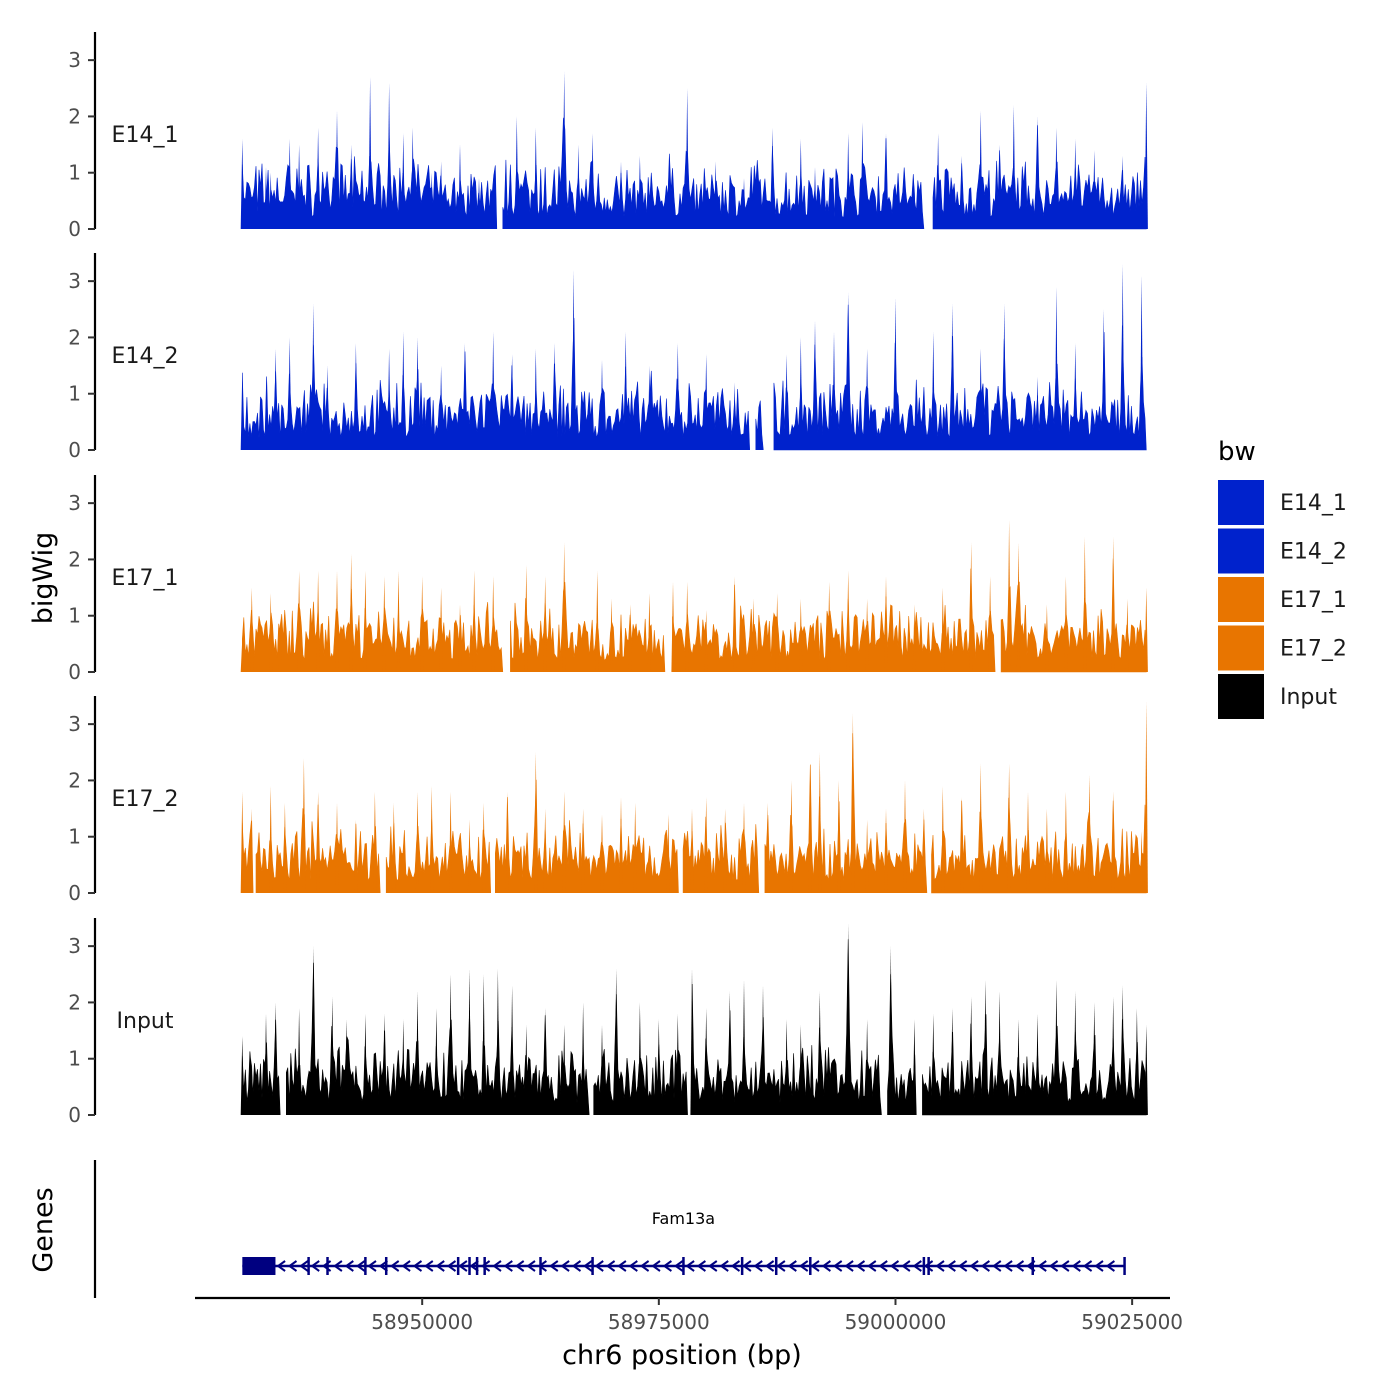 This screenshot has height=1400, width=1400. Describe the element at coordinates (74, 893) in the screenshot. I see `y-tick-label: 0` at that location.